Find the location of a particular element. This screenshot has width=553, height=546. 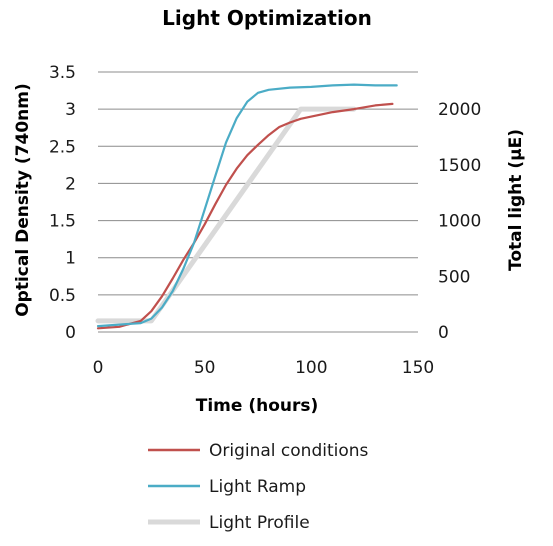

x-tick-label: 100 is located at coordinates (311, 368).